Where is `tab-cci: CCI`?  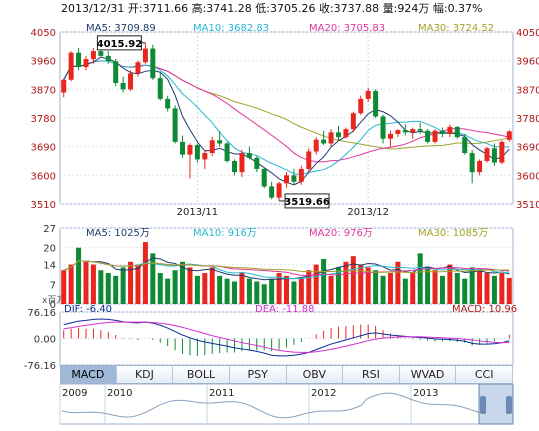
tab-cci: CCI is located at coordinates (484, 374).